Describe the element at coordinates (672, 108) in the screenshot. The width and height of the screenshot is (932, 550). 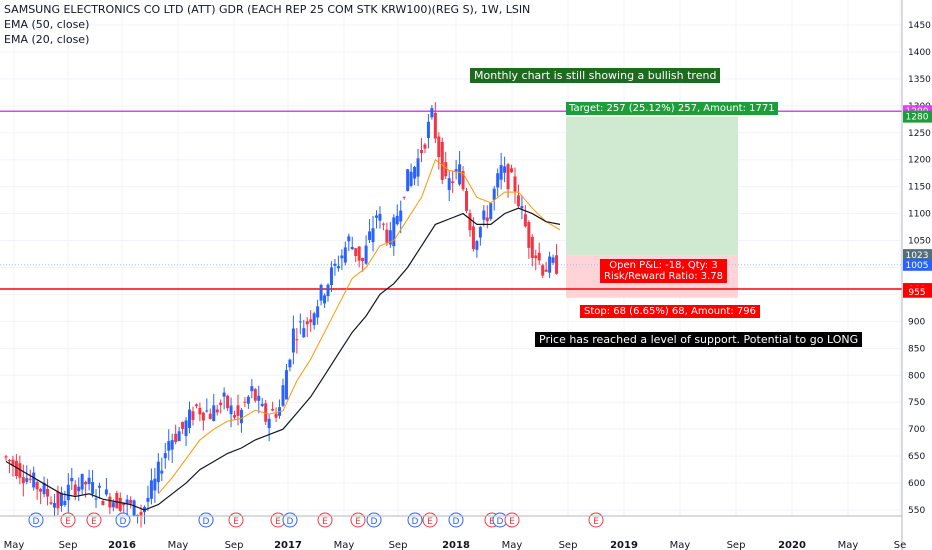
I see `target-label: Target: 257 (25.12%) 257, Amount: 1771` at that location.